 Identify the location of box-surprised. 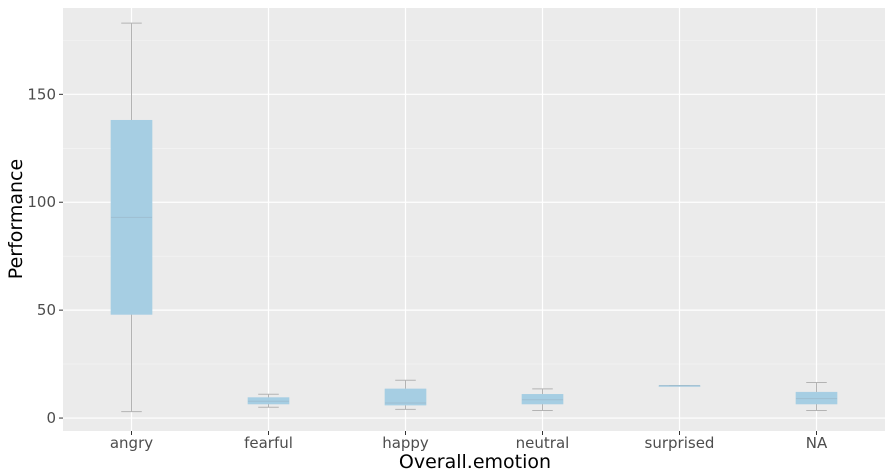
(679, 386).